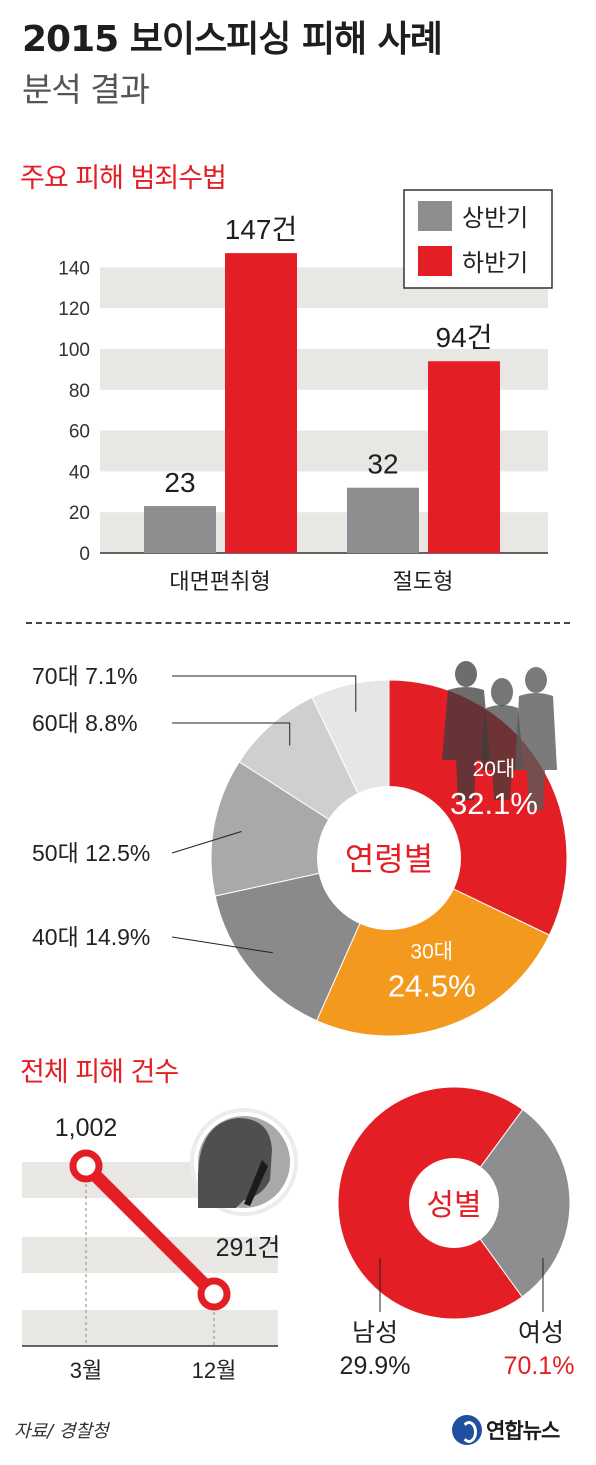 The height and width of the screenshot is (1465, 596). I want to click on y-tick-label: 0, so click(84, 554).